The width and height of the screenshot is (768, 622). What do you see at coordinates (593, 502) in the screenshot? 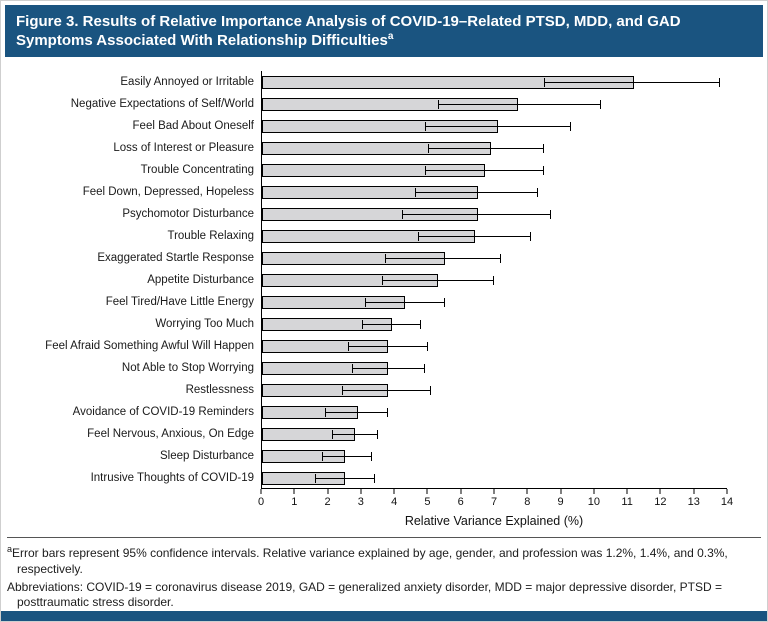
I see `x-axis-tick-label: 10` at bounding box center [593, 502].